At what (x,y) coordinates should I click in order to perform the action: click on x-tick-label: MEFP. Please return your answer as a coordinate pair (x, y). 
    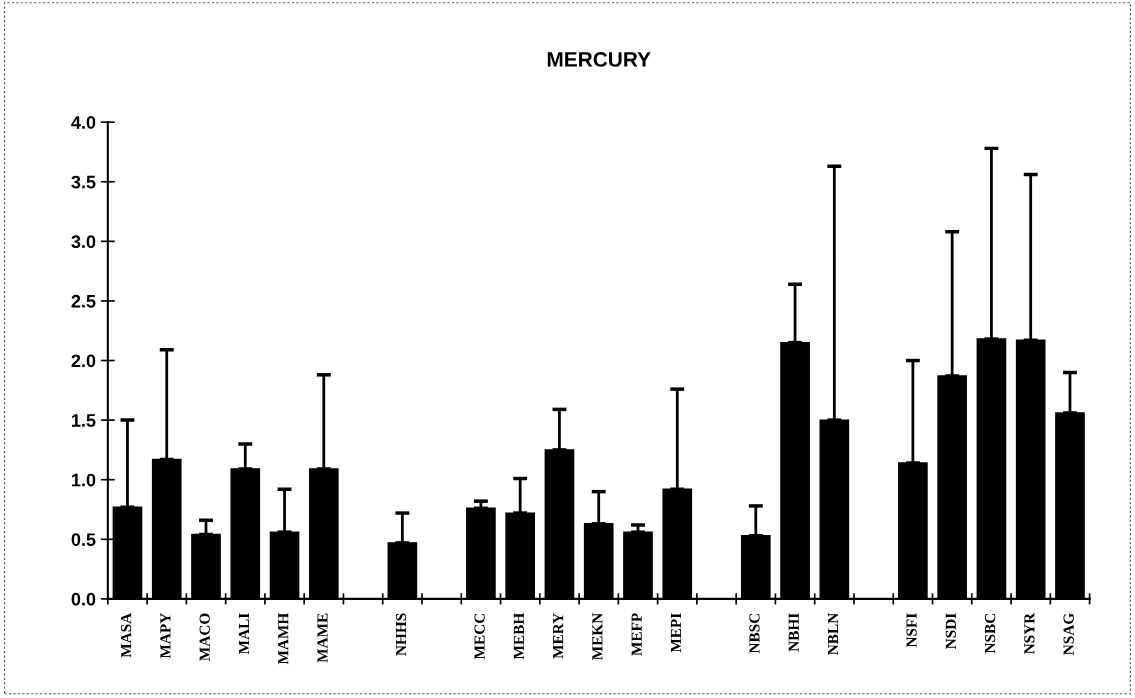
    Looking at the image, I should click on (636, 634).